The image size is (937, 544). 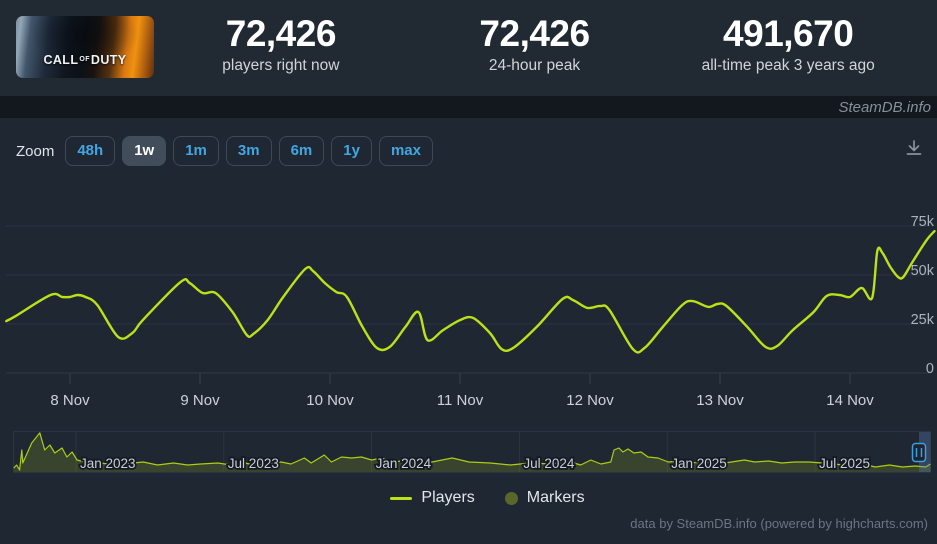 What do you see at coordinates (923, 295) in the screenshot?
I see `y-axis-labels: 0 25k 50k 75k` at bounding box center [923, 295].